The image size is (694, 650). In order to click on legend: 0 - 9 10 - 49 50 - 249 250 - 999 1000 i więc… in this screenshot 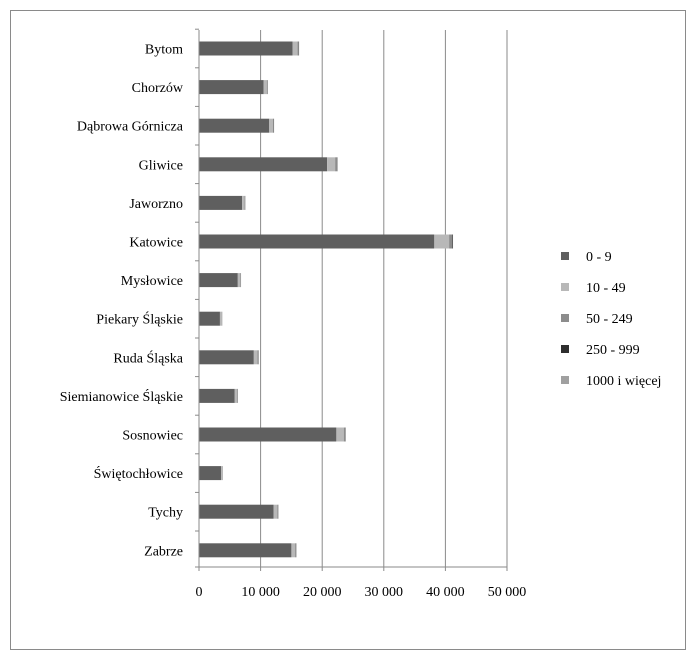, I will do `click(611, 319)`.